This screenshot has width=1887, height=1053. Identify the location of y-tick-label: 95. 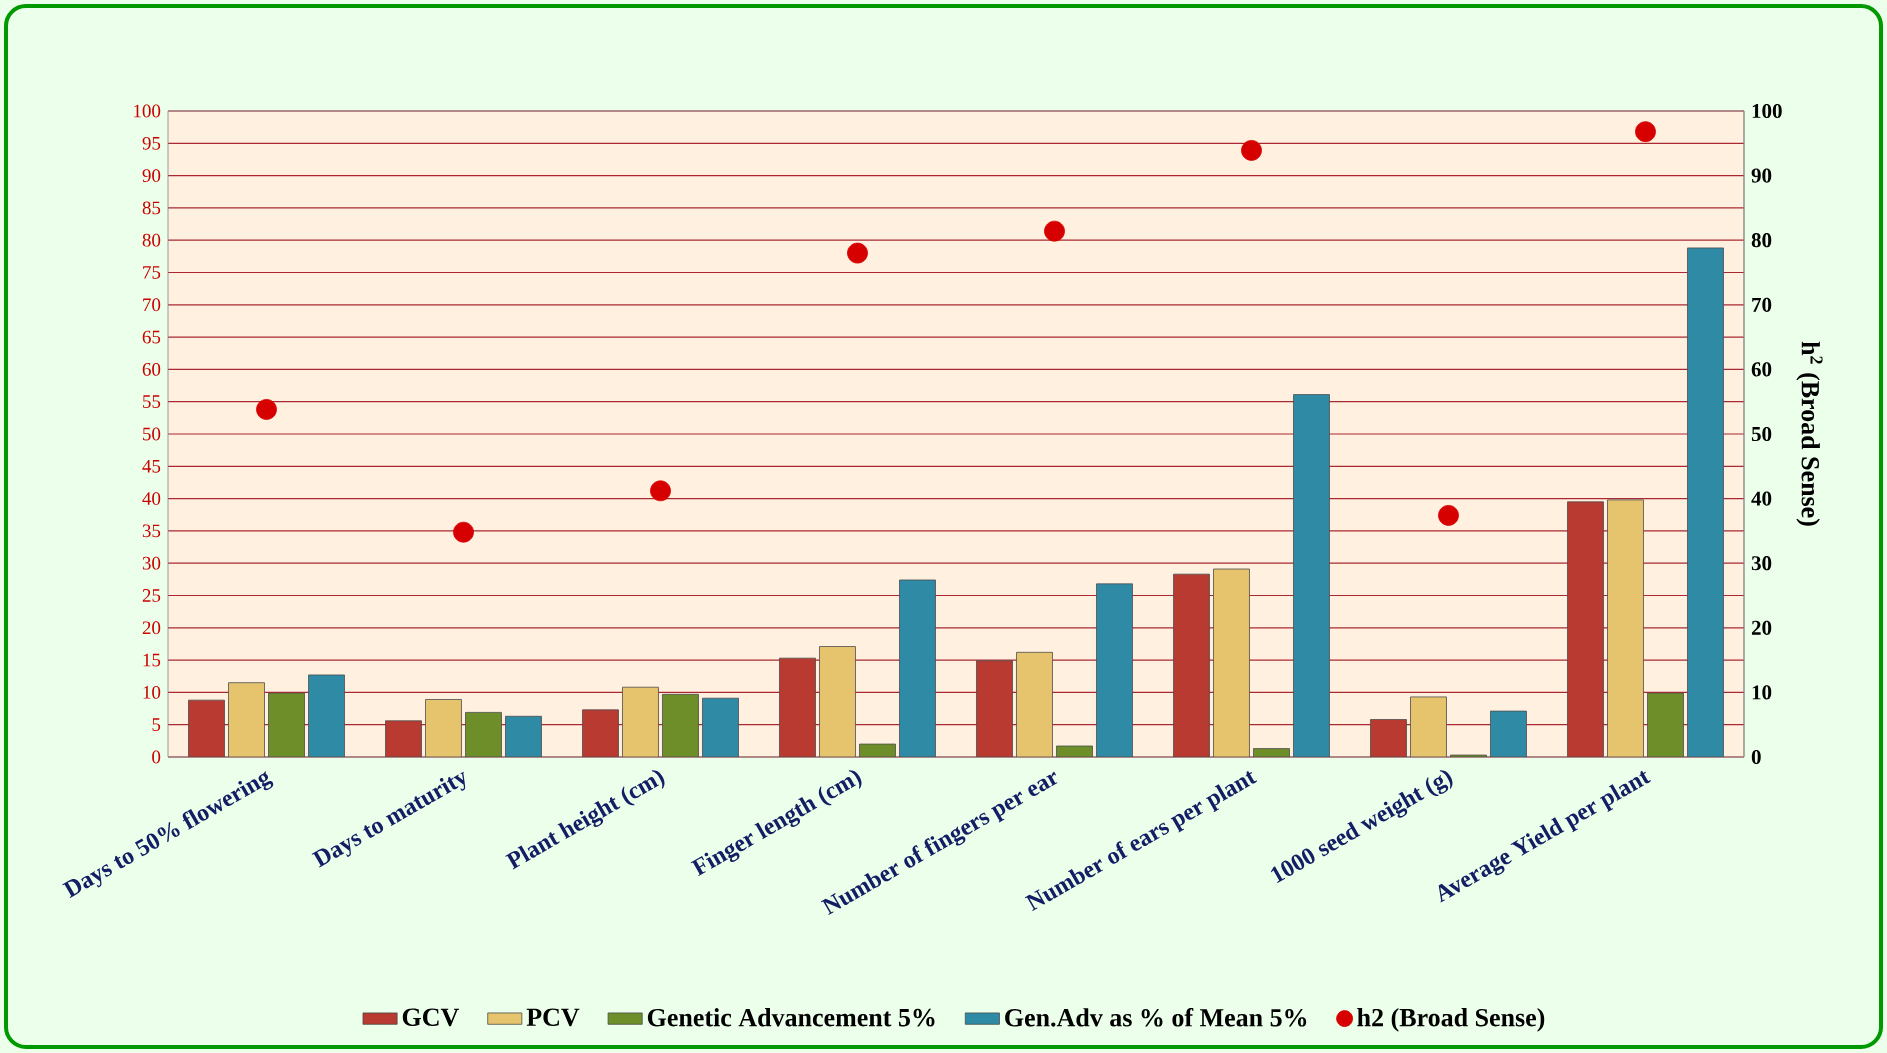
(151, 143).